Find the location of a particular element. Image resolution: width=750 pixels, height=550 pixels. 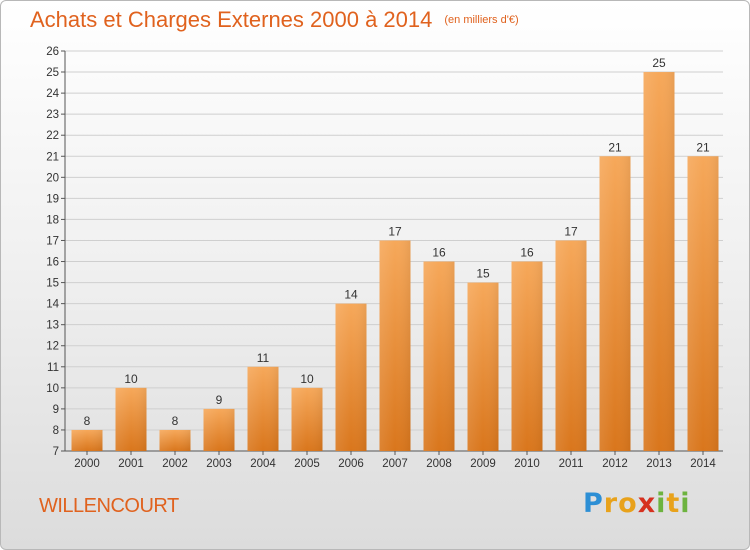

x-tick-label: 2001 is located at coordinates (131, 464).